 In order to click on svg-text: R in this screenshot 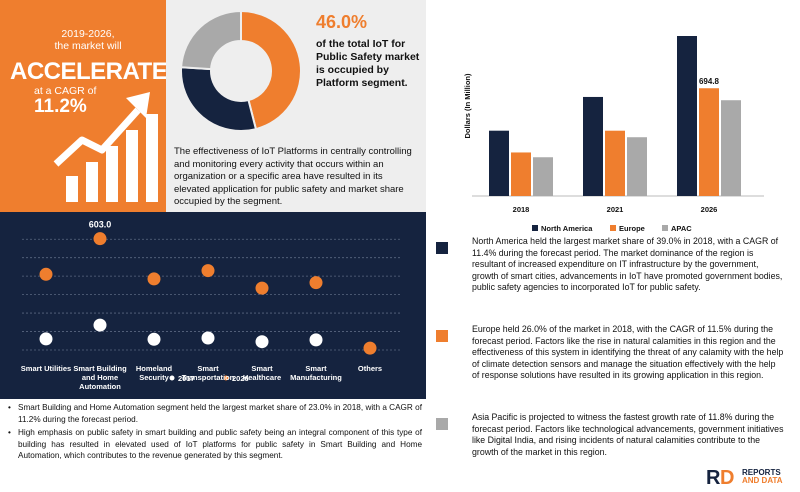, I will do `click(713, 477)`.